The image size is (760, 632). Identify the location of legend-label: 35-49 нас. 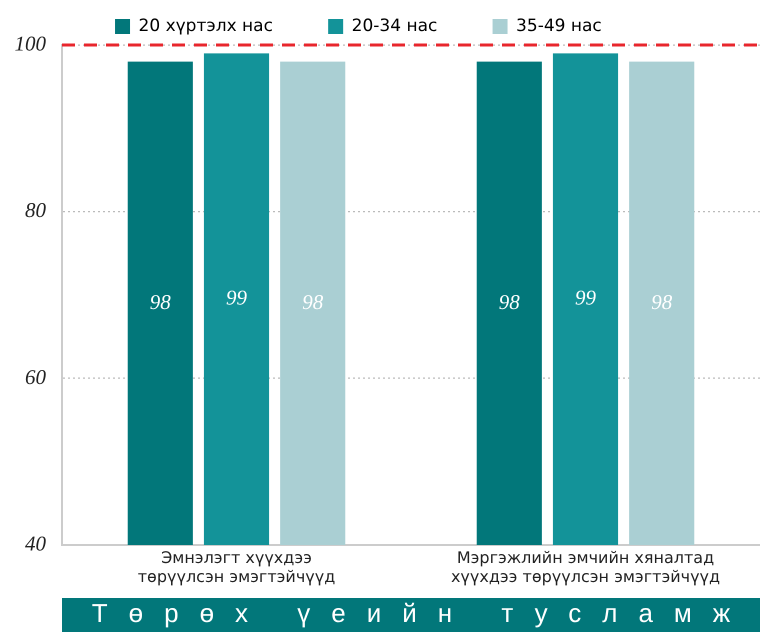
(580, 26).